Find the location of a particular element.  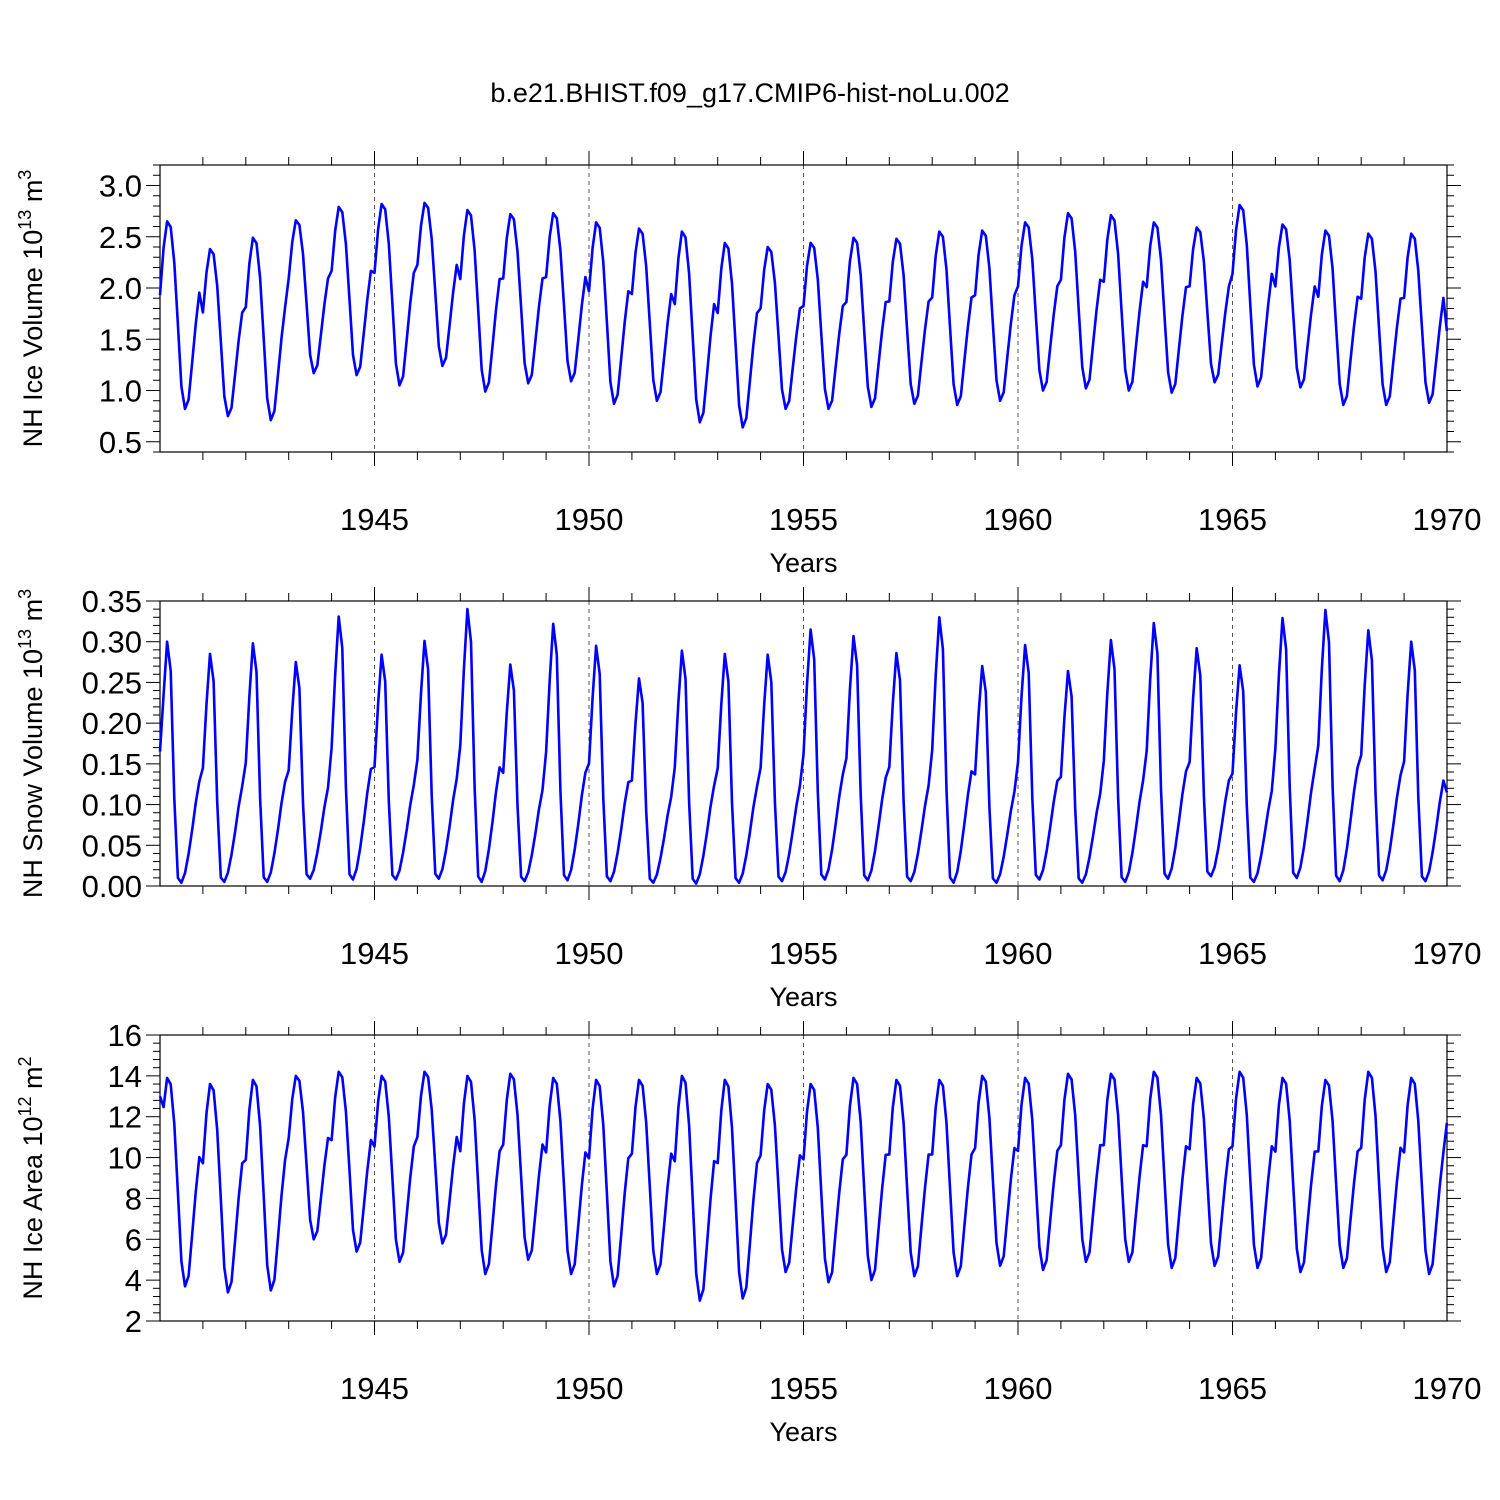

y-tick-label: 1.5 is located at coordinates (120, 339).